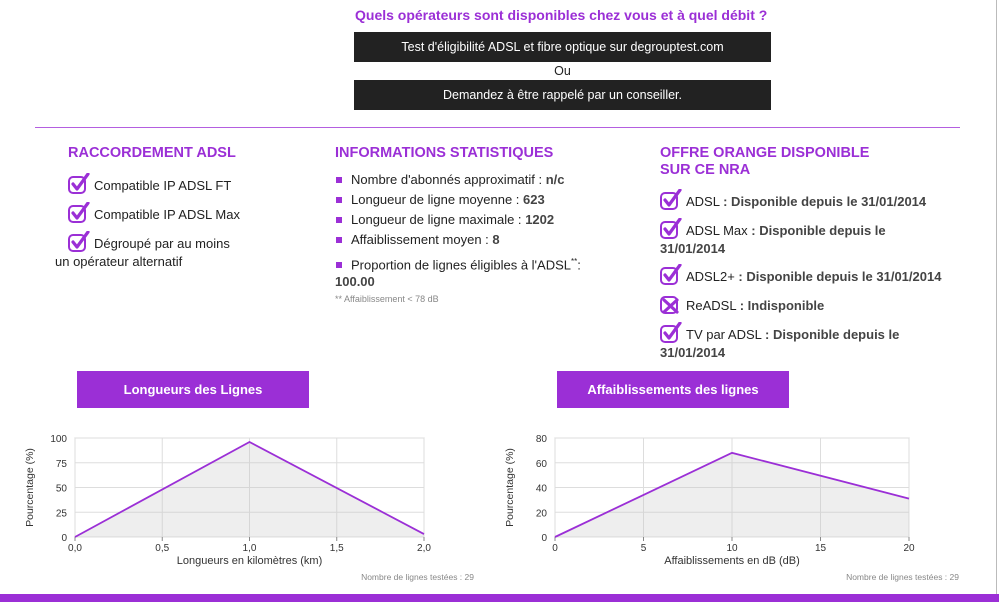 The width and height of the screenshot is (999, 602). Describe the element at coordinates (765, 153) in the screenshot. I see `title-line: OFFRE ORANGE DISPONIBLE` at that location.